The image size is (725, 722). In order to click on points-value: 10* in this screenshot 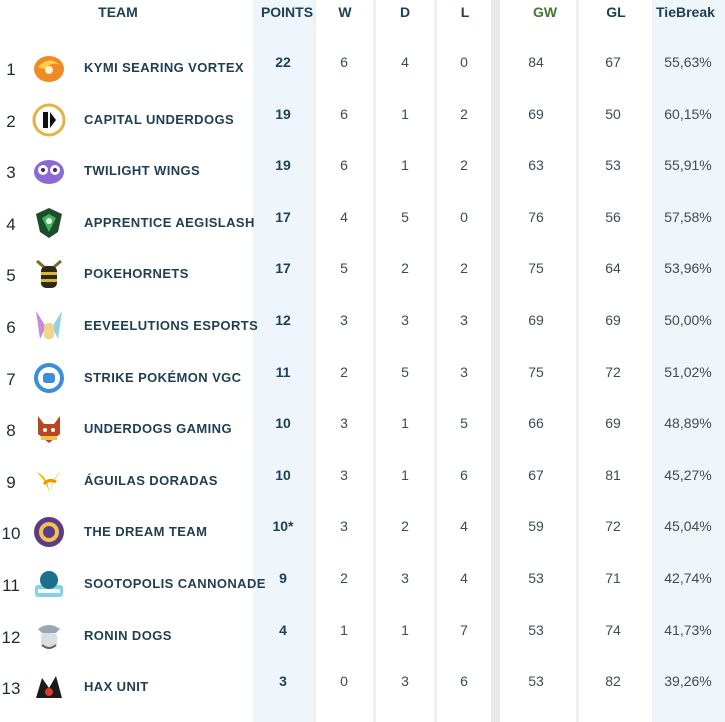, I will do `click(283, 526)`.